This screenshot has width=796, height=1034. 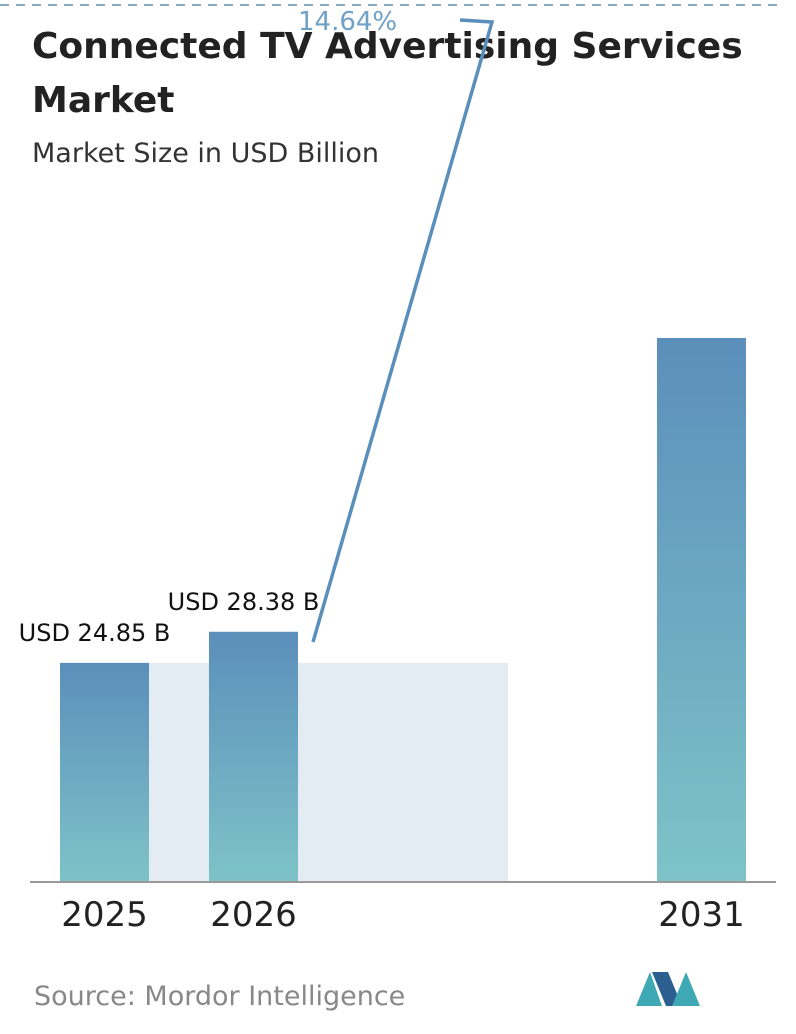 I want to click on x-tick-label: 2031, so click(x=701, y=915).